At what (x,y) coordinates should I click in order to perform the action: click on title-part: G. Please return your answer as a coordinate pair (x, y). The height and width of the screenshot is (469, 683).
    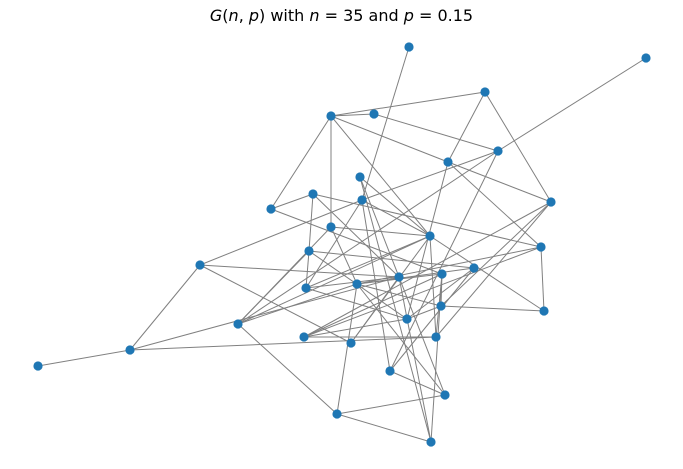
    Looking at the image, I should click on (216, 15).